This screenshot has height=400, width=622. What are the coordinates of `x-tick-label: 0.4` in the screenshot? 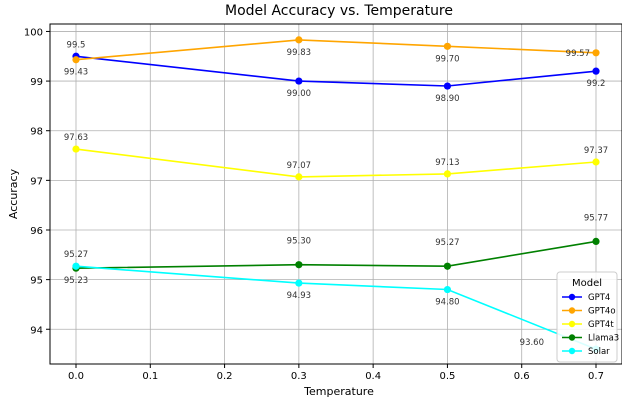 It's located at (373, 376).